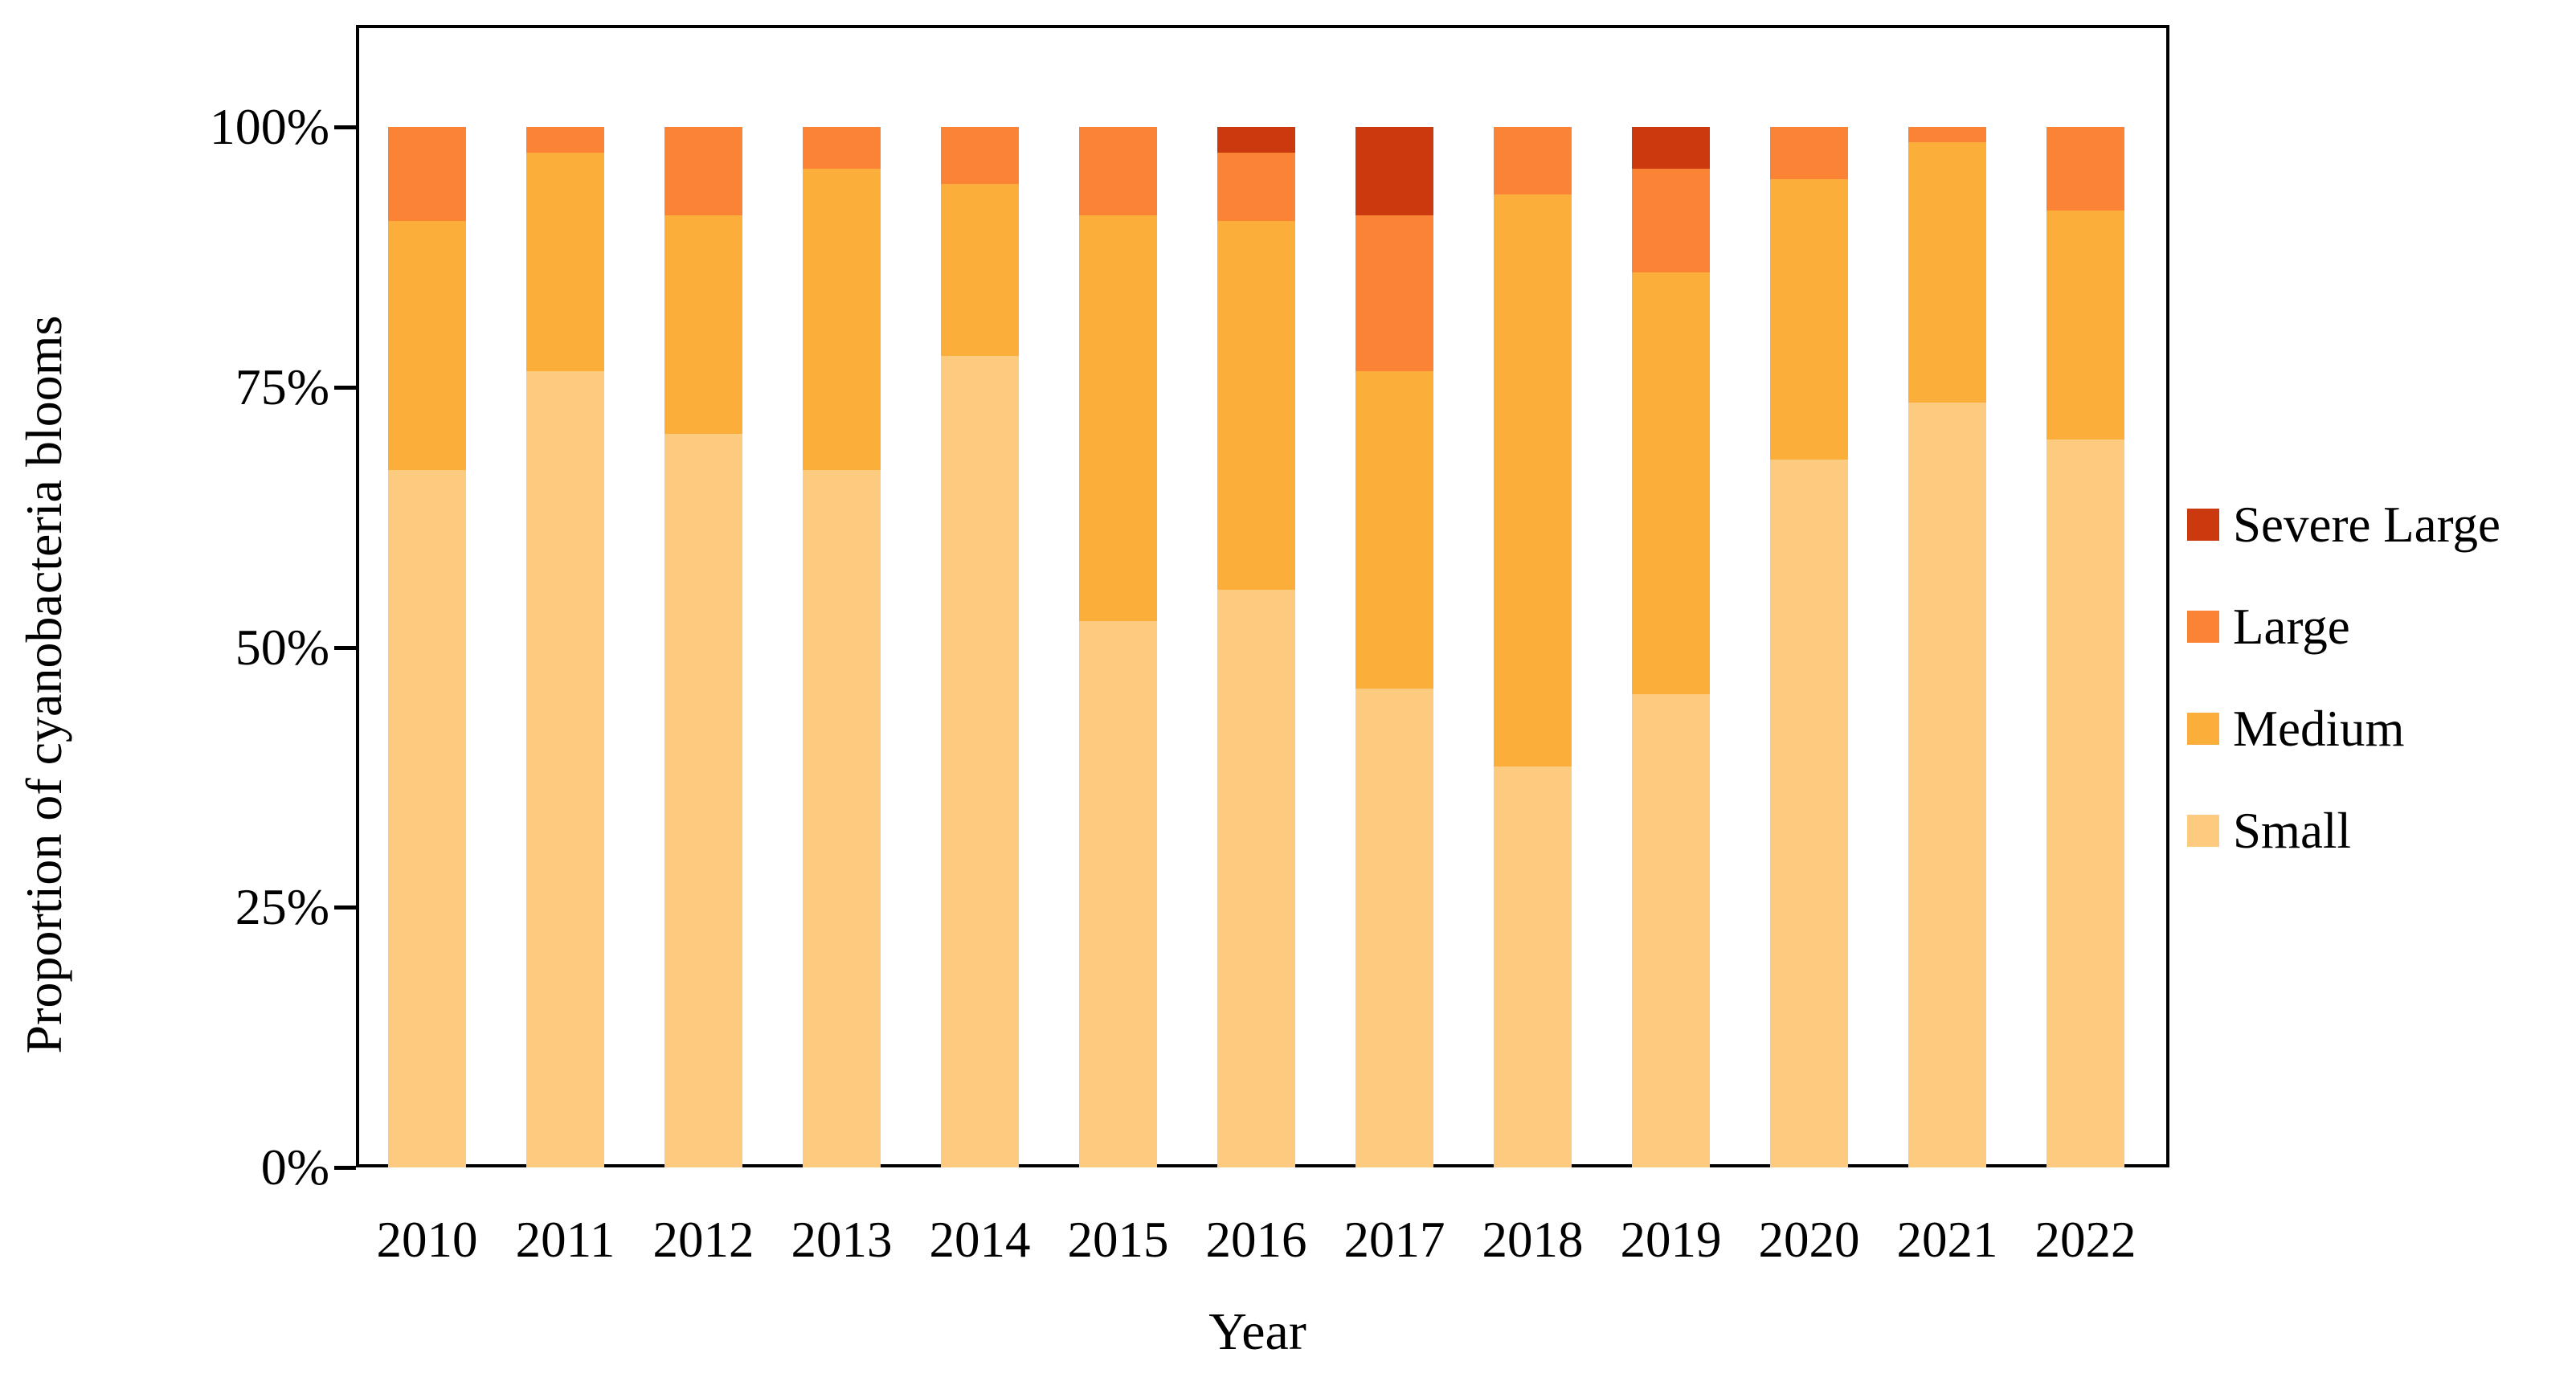 This screenshot has width=2576, height=1394. What do you see at coordinates (2203, 627) in the screenshot?
I see `legend-swatch-large` at bounding box center [2203, 627].